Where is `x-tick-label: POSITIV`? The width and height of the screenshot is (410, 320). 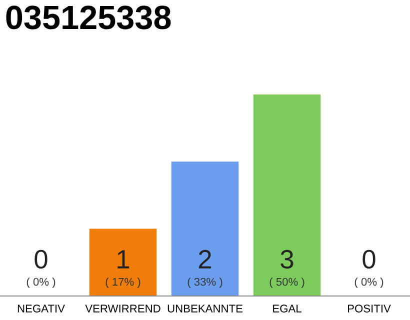 x-tick-label: POSITIV is located at coordinates (369, 308).